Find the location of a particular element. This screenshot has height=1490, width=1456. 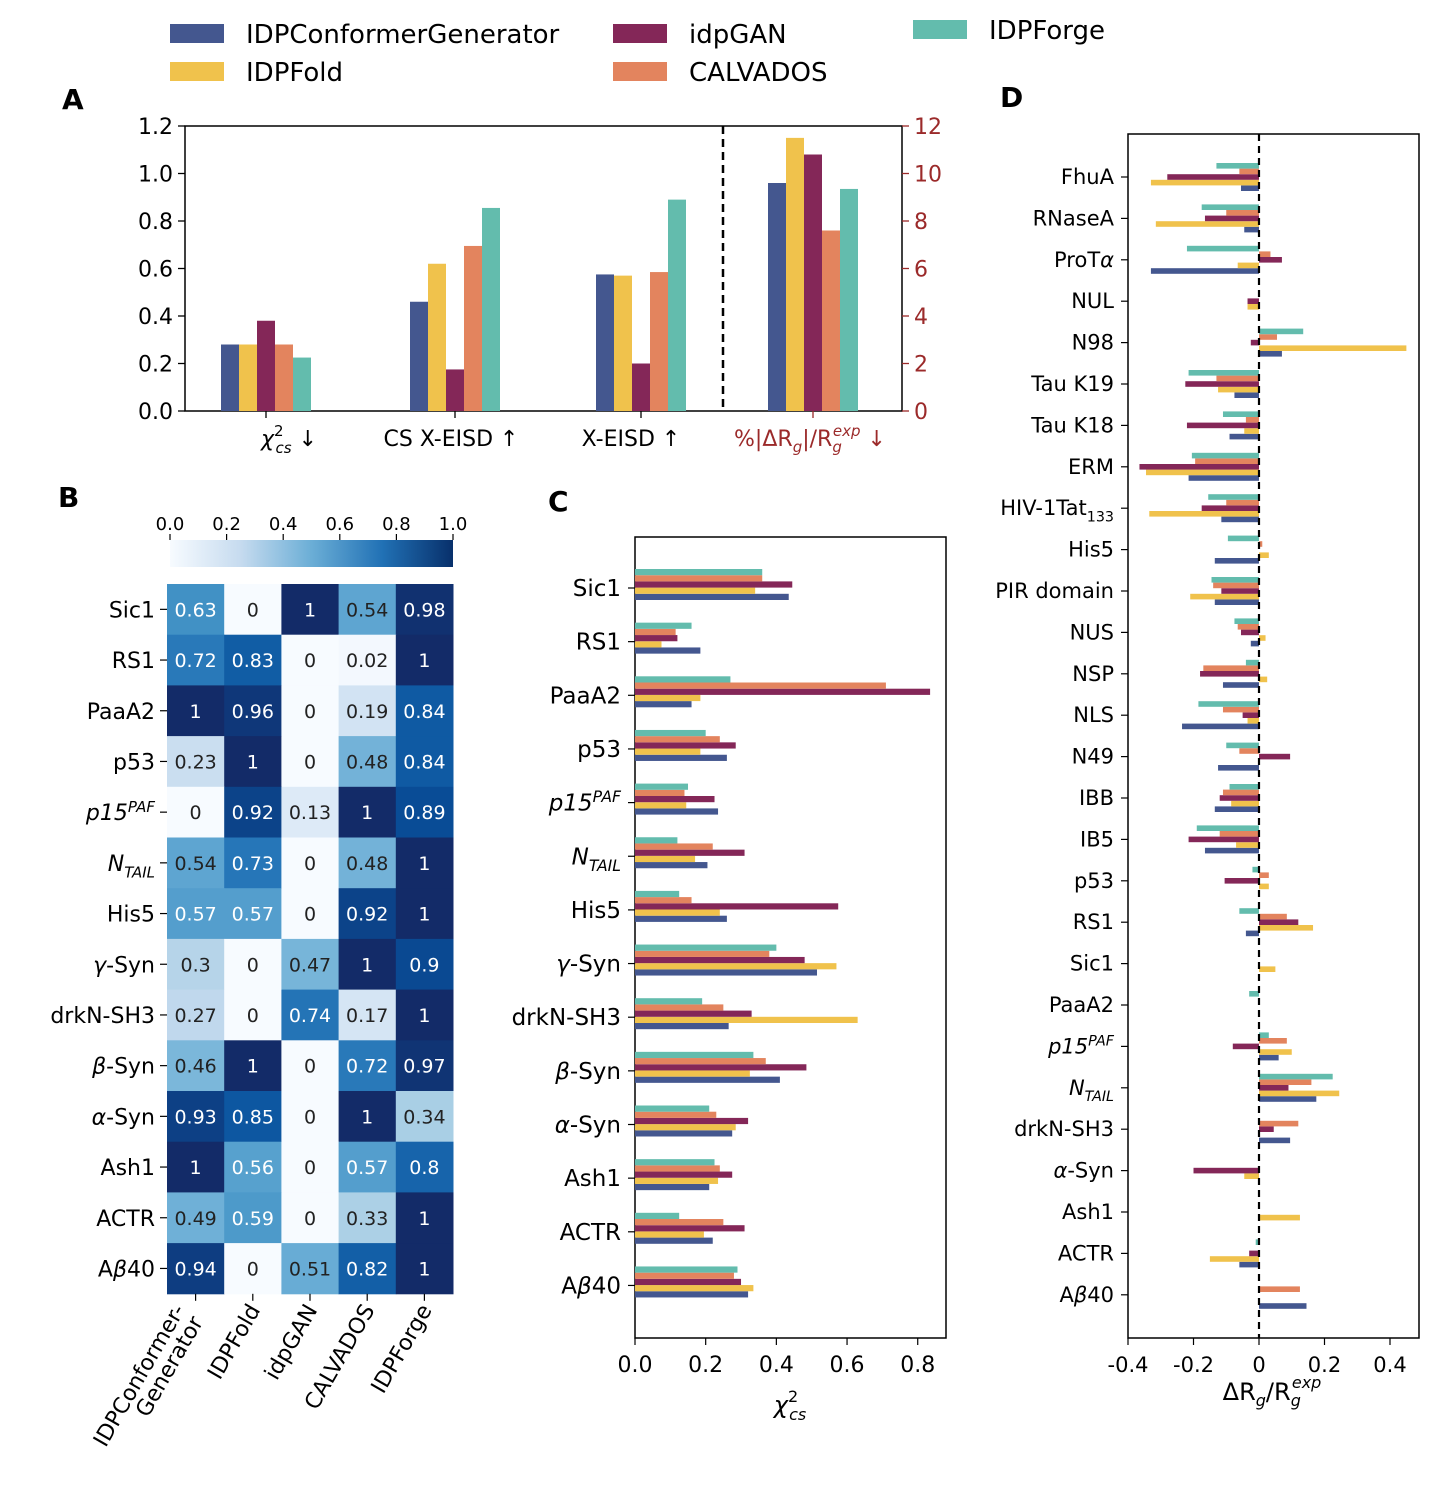

panel-c-y-tick-label: Ash1 is located at coordinates (592, 1179).